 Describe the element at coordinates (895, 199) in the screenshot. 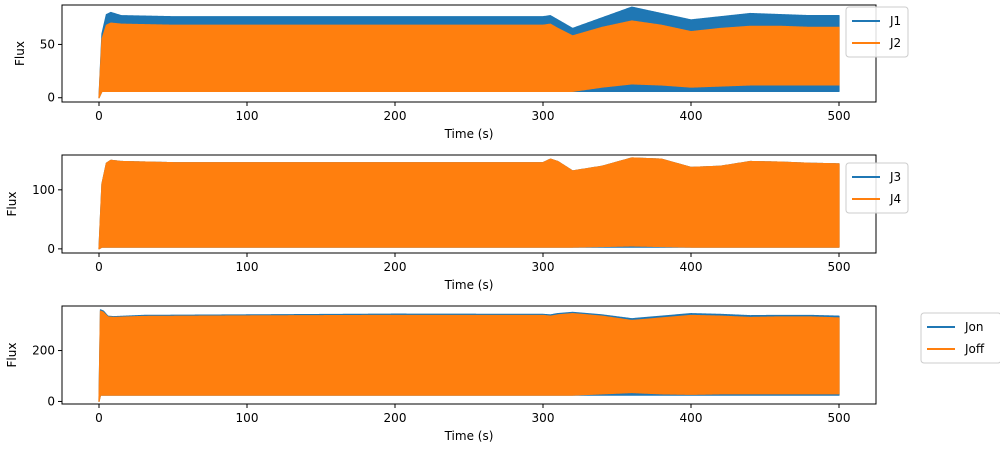

I see `legend-label: J4` at that location.